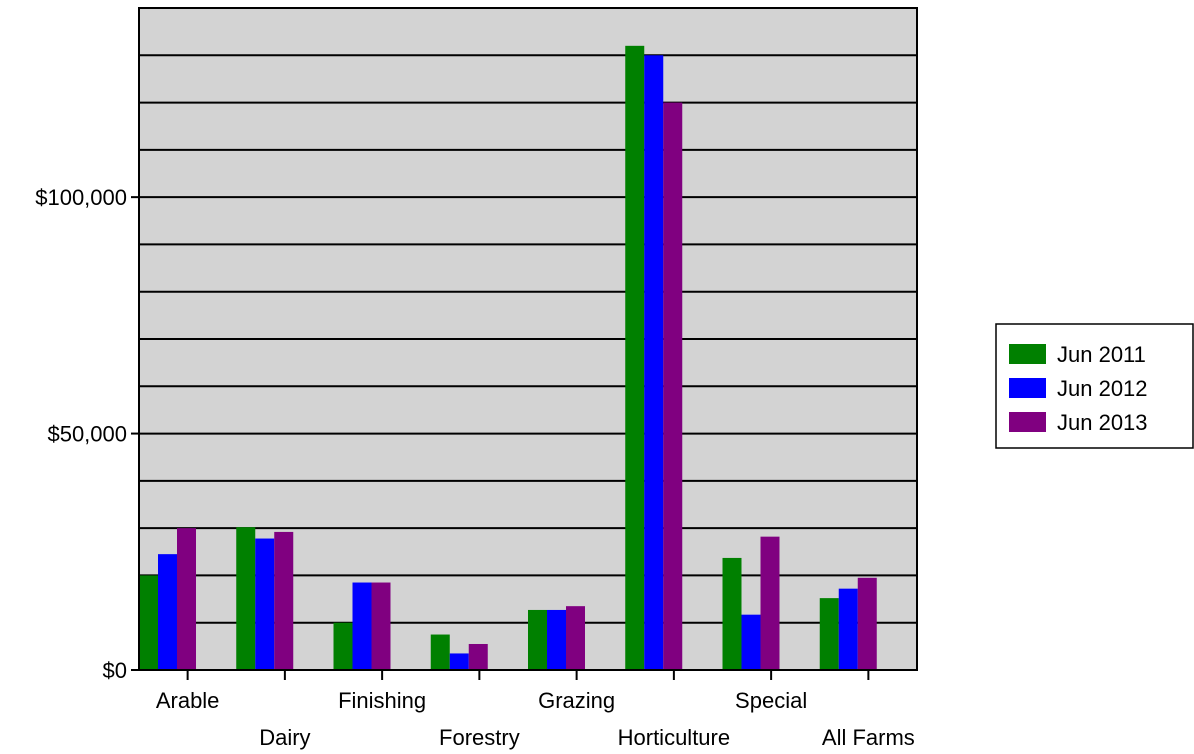  What do you see at coordinates (635, 358) in the screenshot?
I see `bar-jun-2011-horticulture` at bounding box center [635, 358].